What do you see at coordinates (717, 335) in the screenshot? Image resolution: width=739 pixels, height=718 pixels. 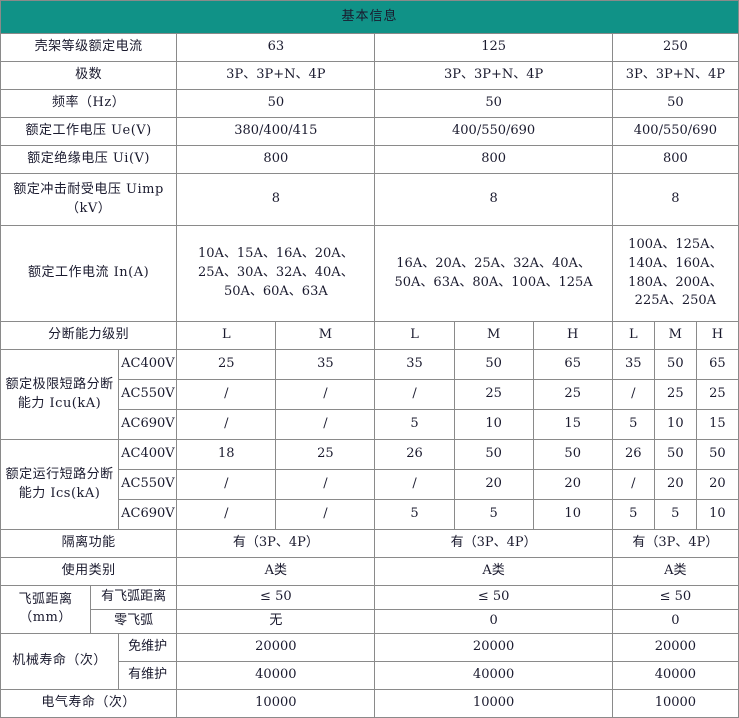 I see `grade-250-h: H` at bounding box center [717, 335].